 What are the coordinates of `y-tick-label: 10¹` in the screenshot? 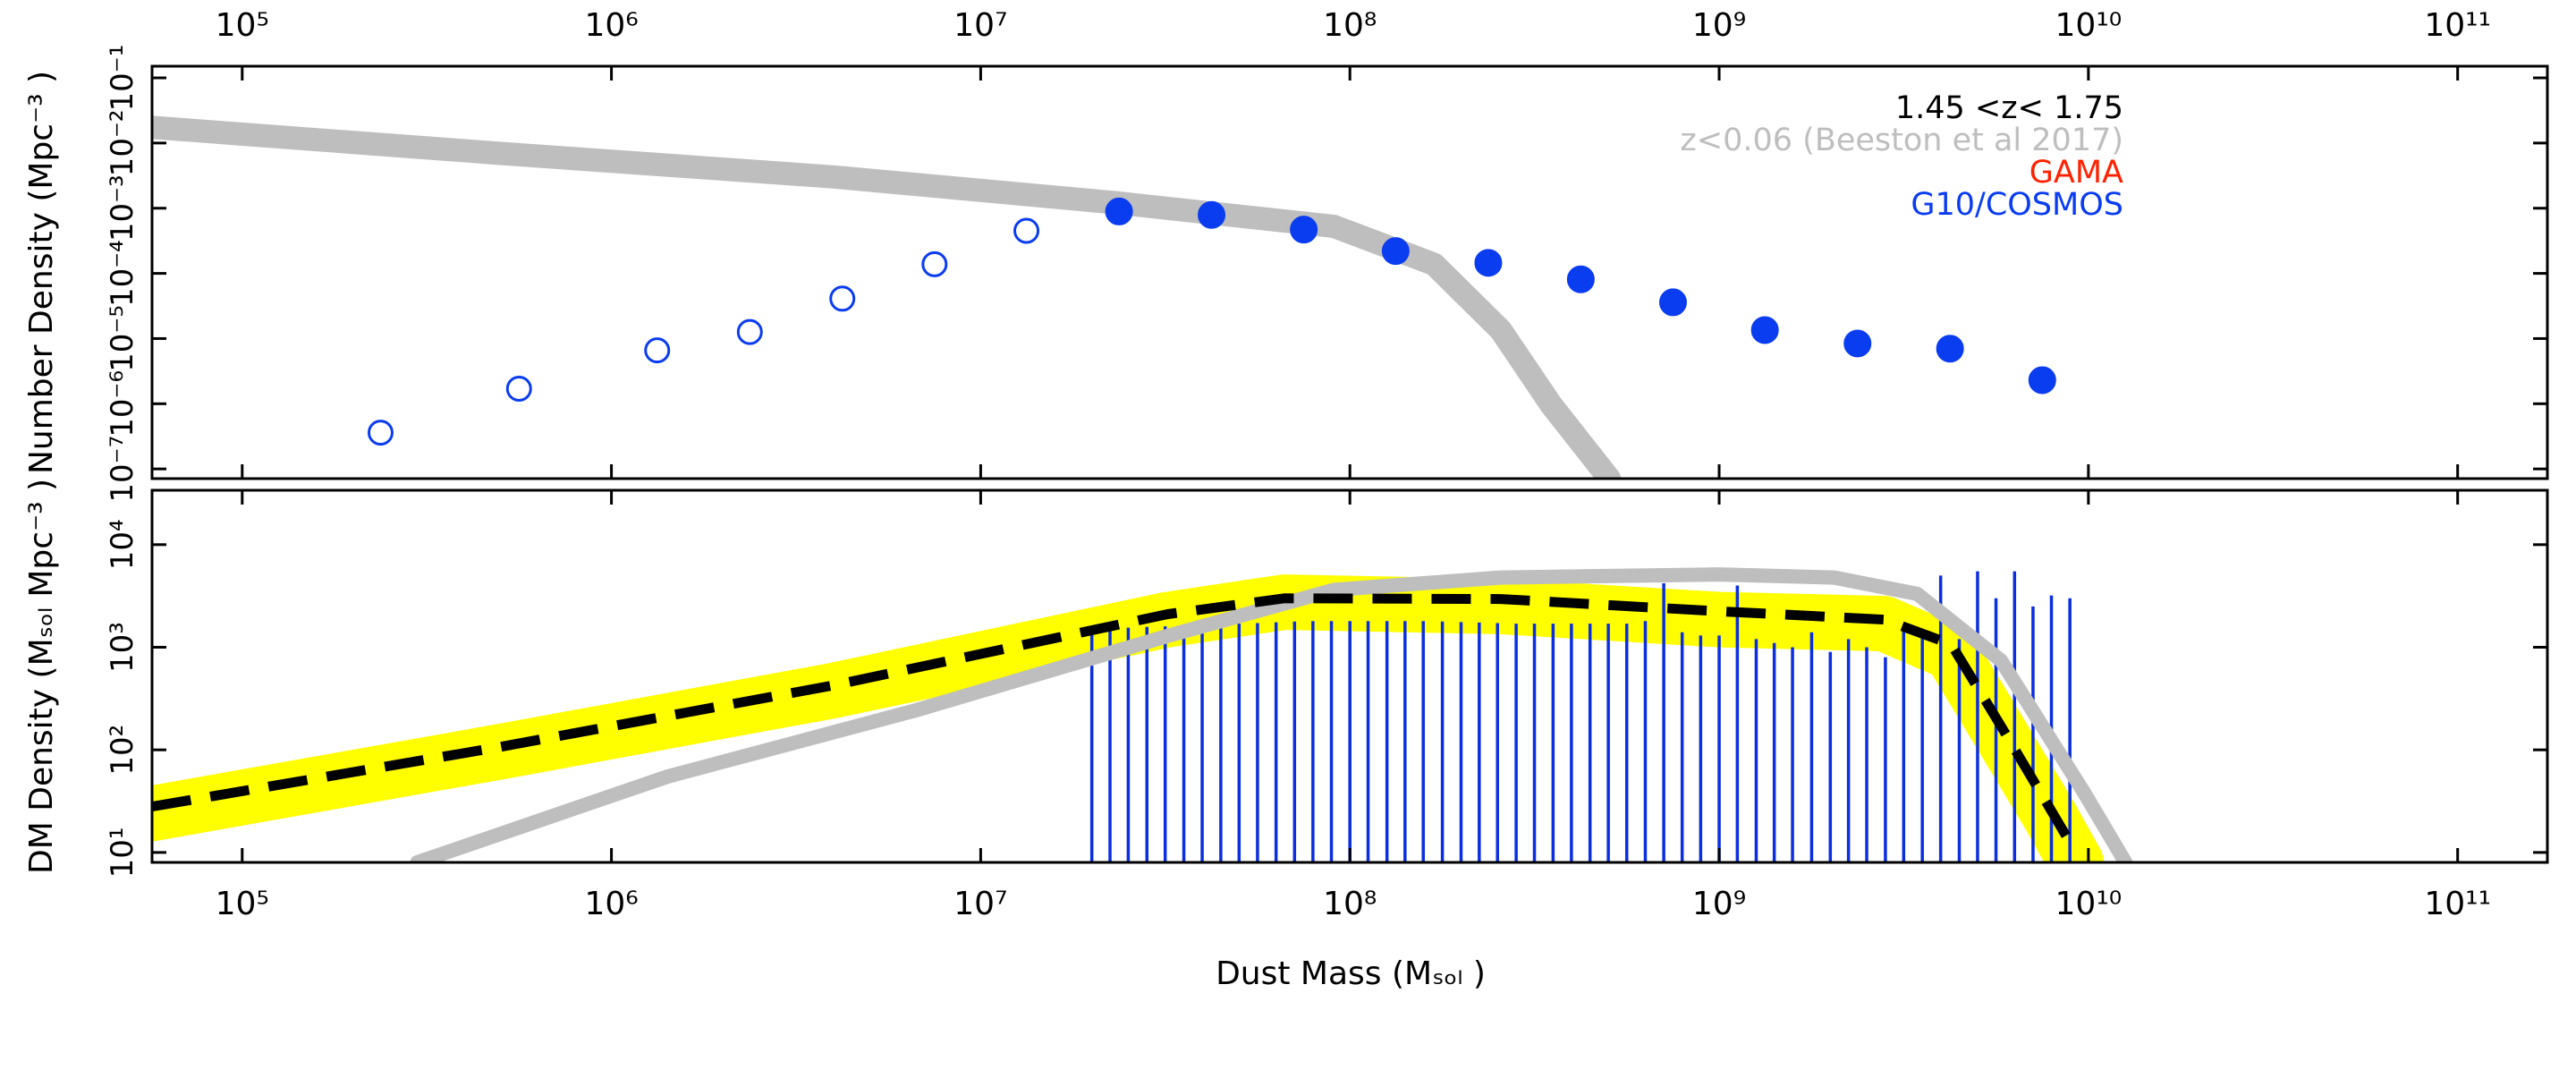 It's located at (122, 852).